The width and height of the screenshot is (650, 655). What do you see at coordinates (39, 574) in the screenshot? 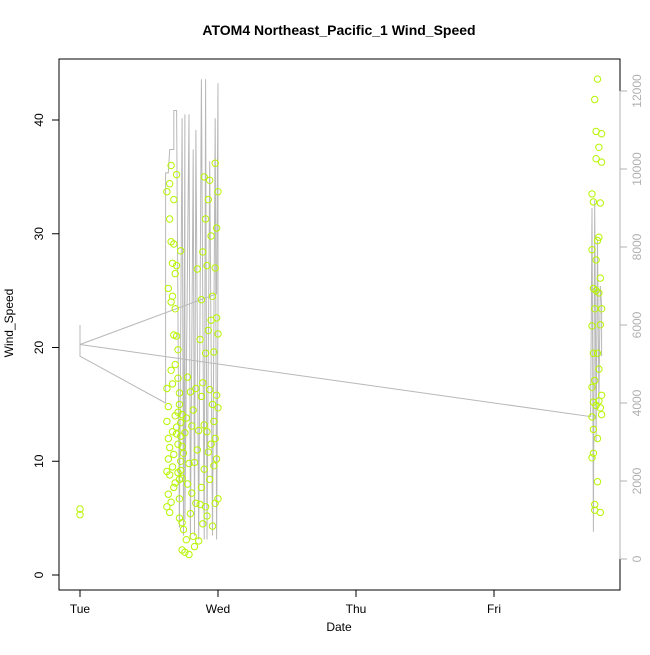
I see `y-tick-label: 0` at bounding box center [39, 574].